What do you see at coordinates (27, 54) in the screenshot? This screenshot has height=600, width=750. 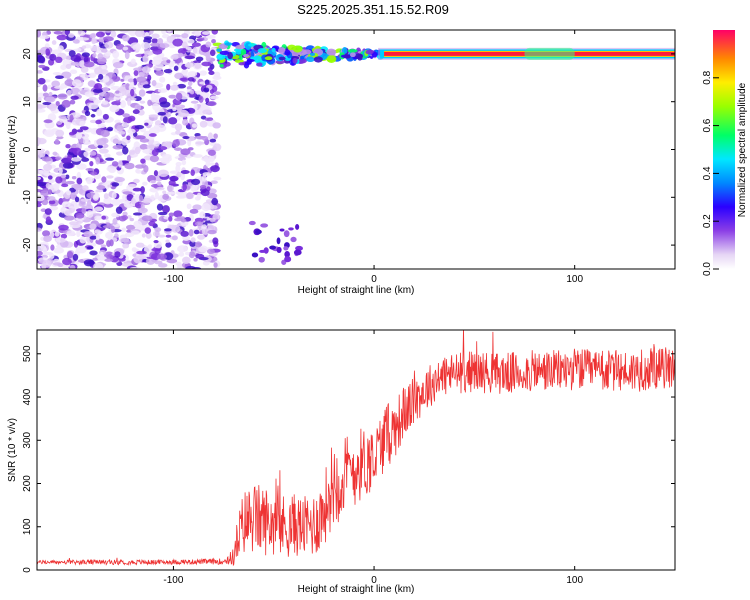 I see `spectrogram-ytick-label: 20` at bounding box center [27, 54].